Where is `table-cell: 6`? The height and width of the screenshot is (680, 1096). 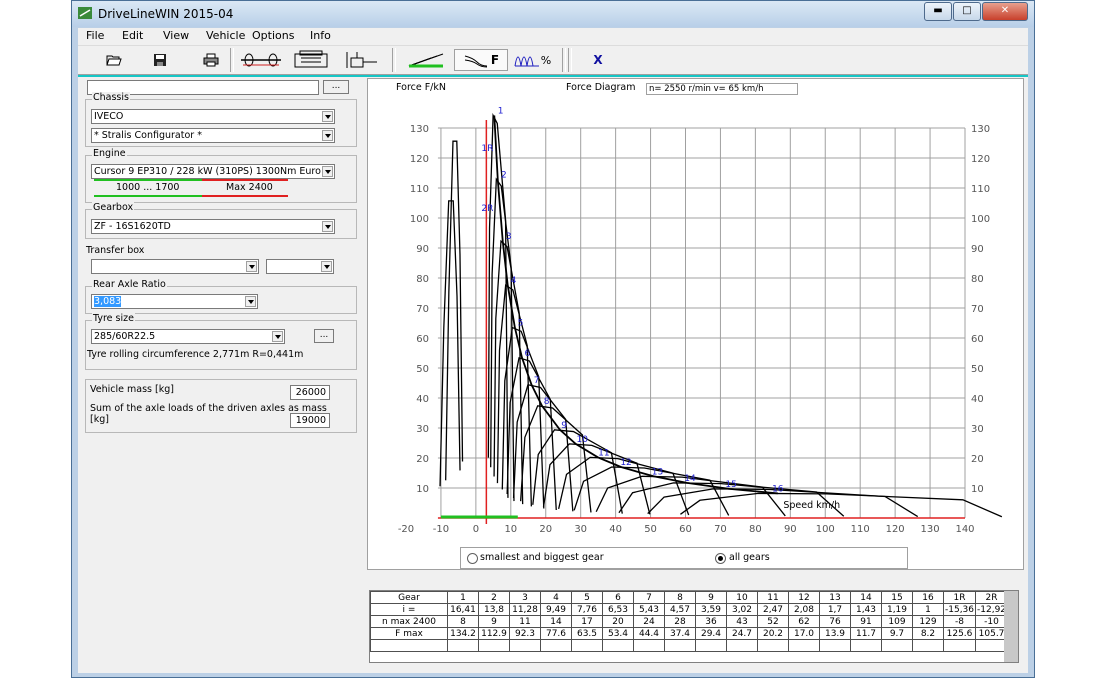
table-cell: 6 is located at coordinates (618, 597).